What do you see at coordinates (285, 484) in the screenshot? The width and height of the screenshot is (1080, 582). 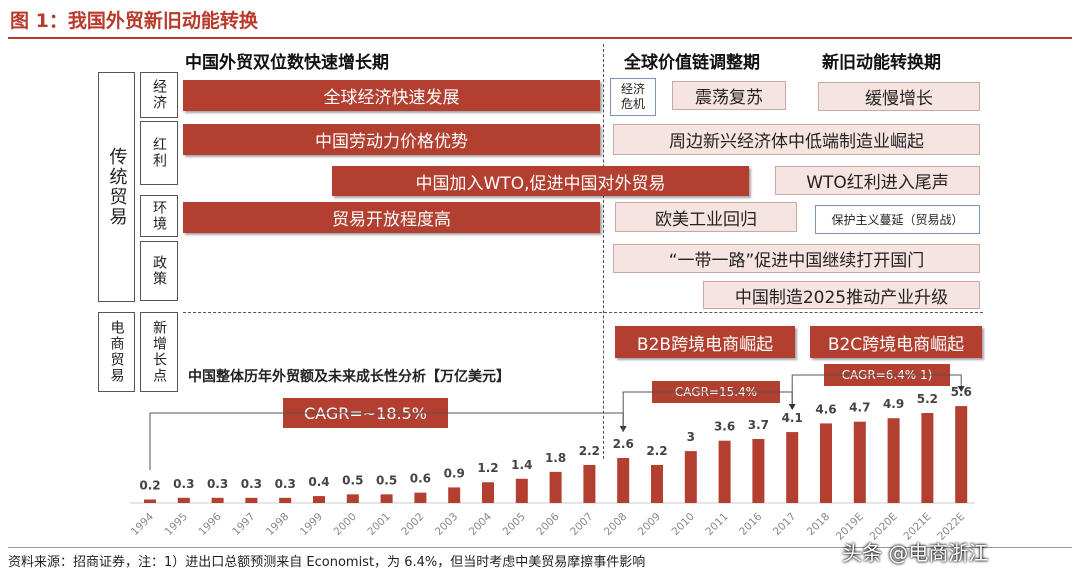 I see `value-label-1998: 0.3` at bounding box center [285, 484].